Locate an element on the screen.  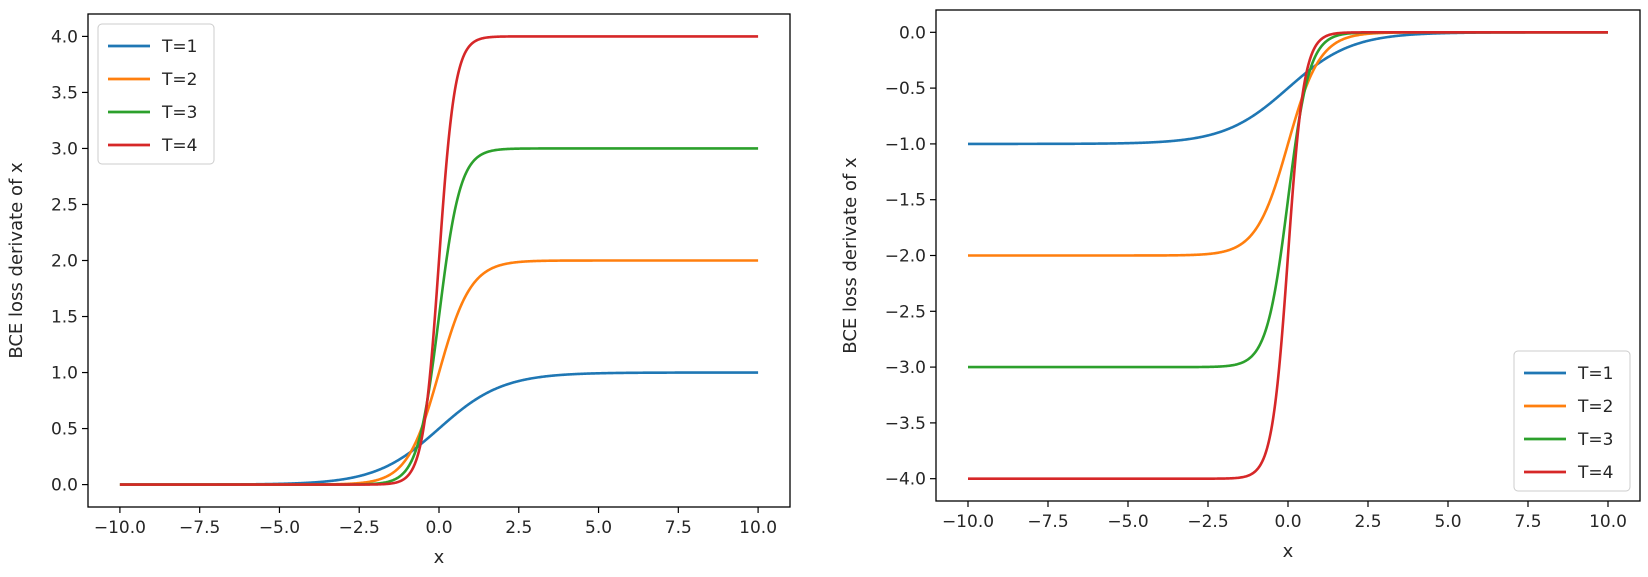
y-tick-label: −4.0 is located at coordinates (905, 480).